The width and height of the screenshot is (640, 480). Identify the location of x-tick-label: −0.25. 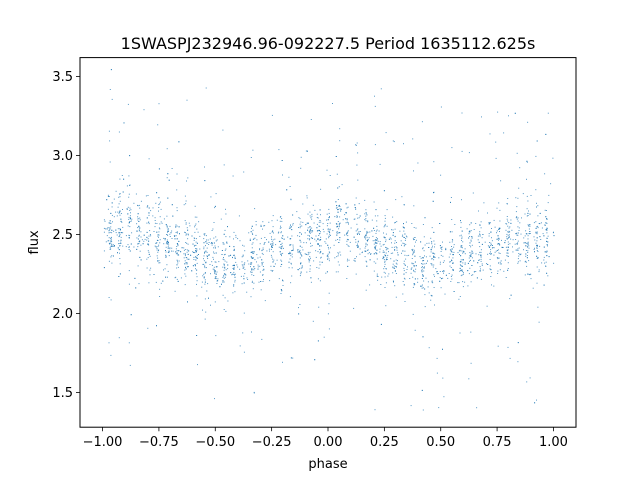
(272, 442).